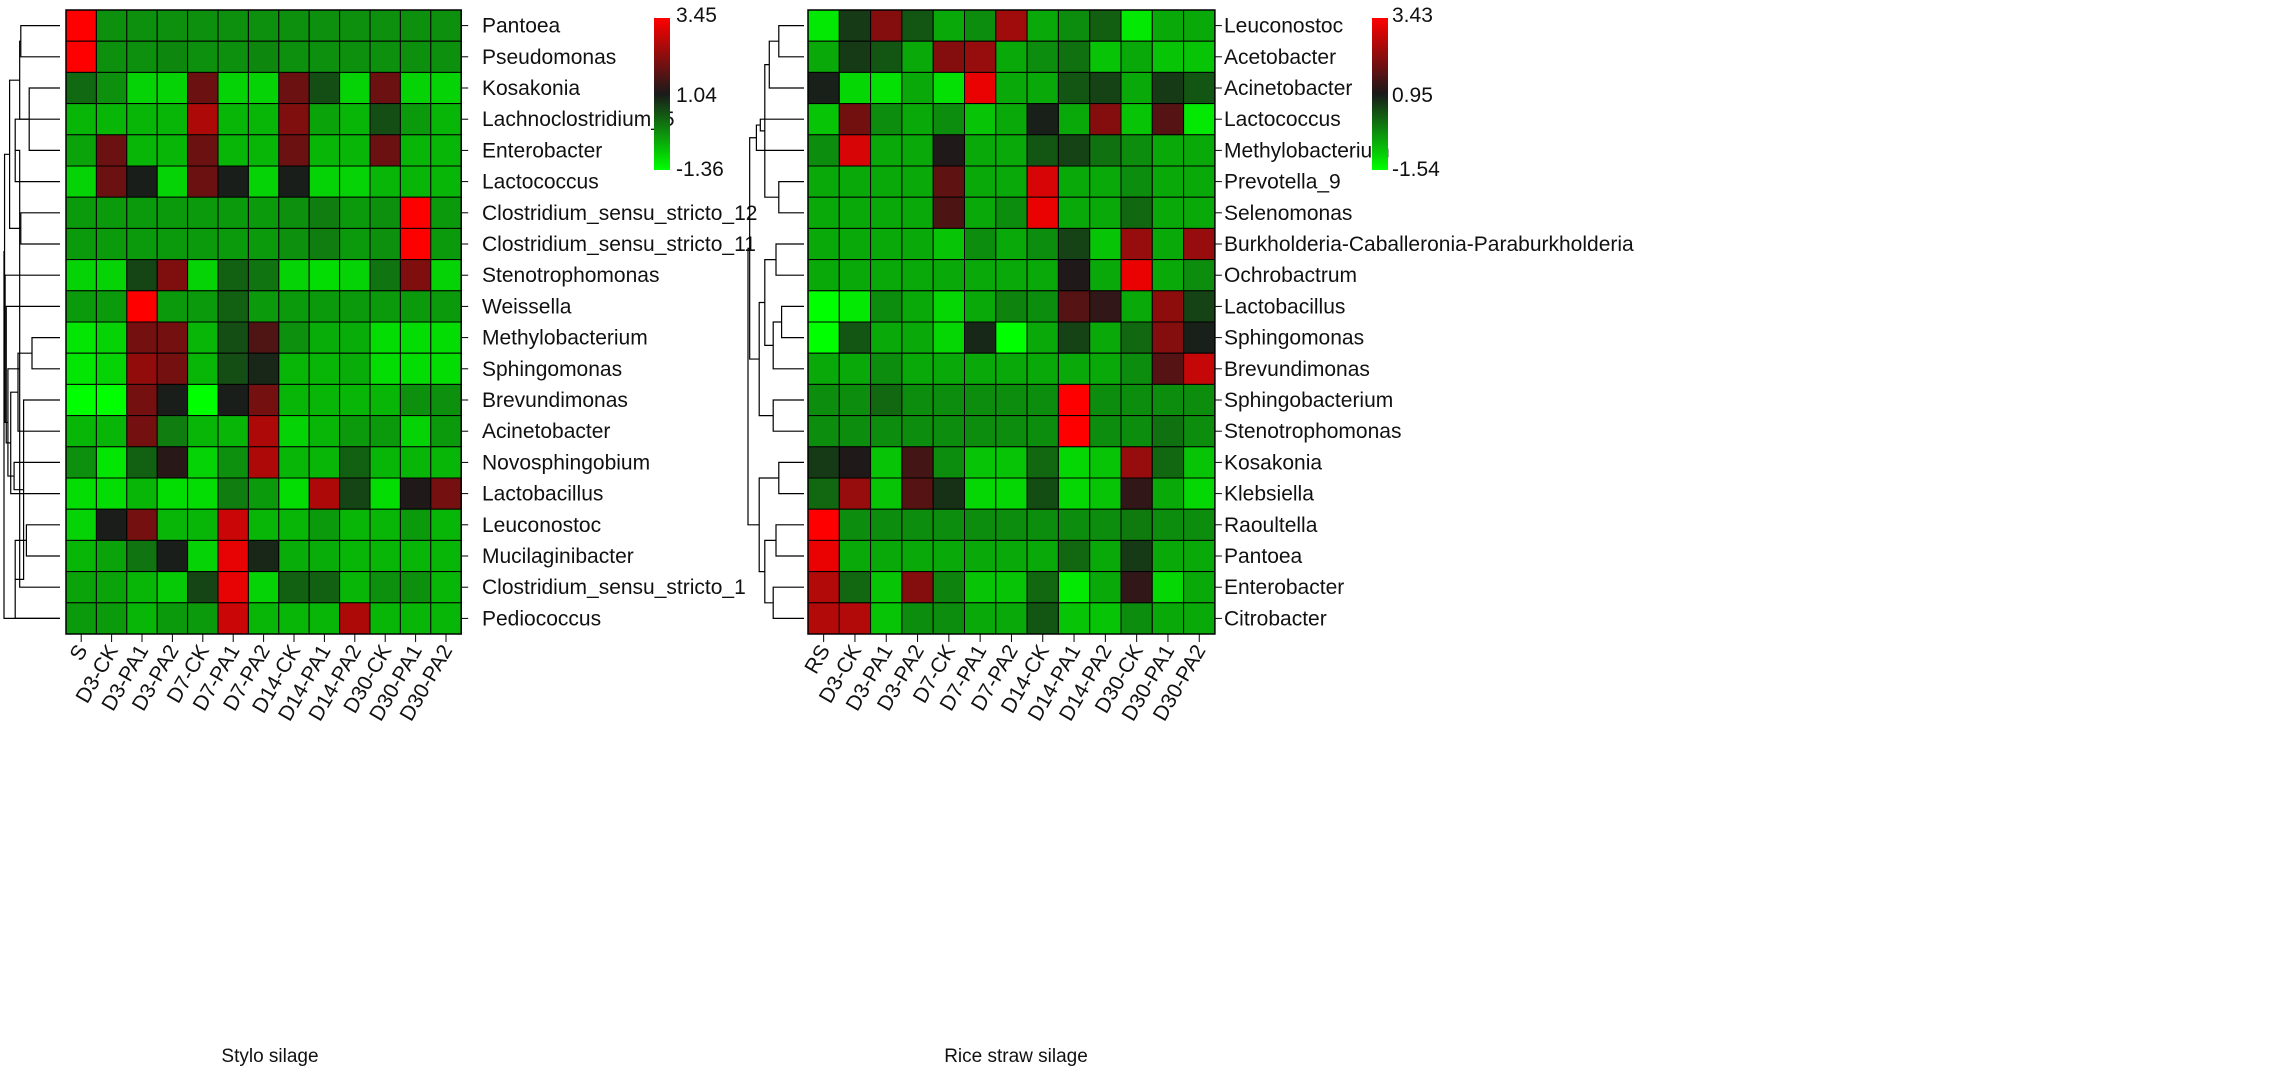 The height and width of the screenshot is (1071, 2282). I want to click on row-label: Acetobacter, so click(1280, 57).